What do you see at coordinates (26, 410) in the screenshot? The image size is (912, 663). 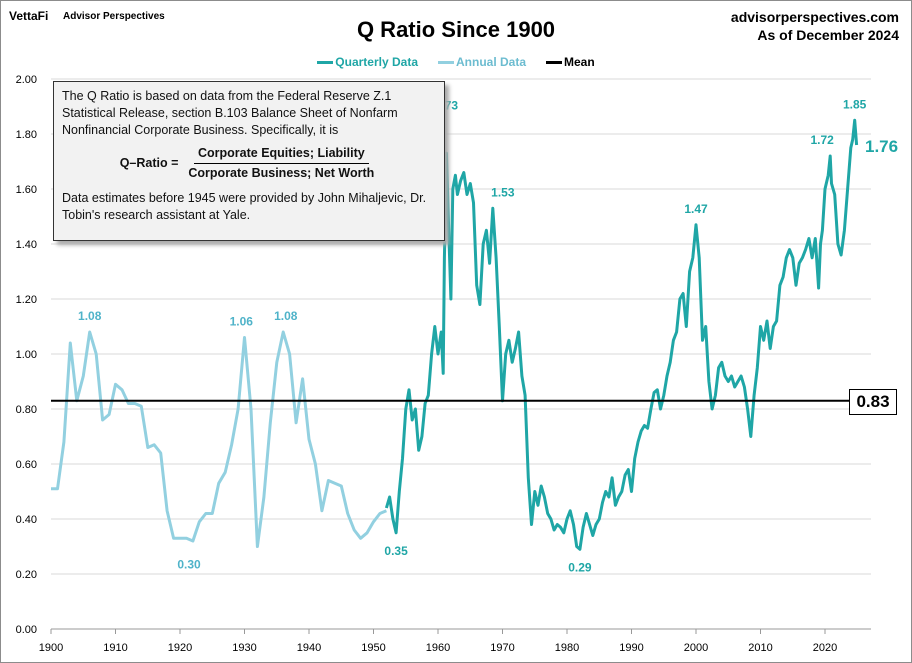 I see `y-tick-label: 0.80` at bounding box center [26, 410].